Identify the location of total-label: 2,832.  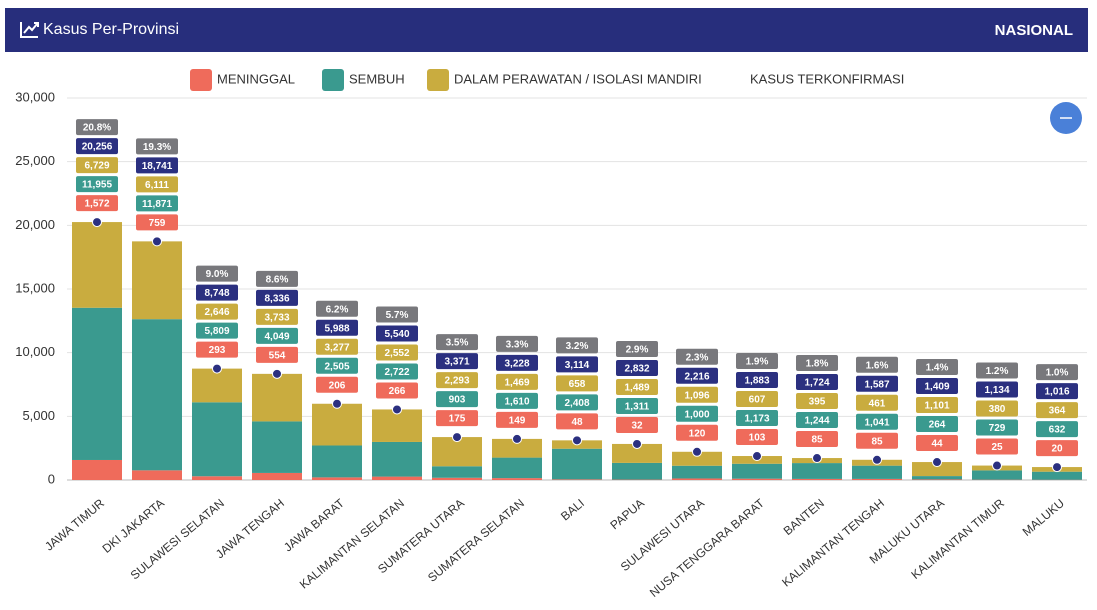
(636, 369).